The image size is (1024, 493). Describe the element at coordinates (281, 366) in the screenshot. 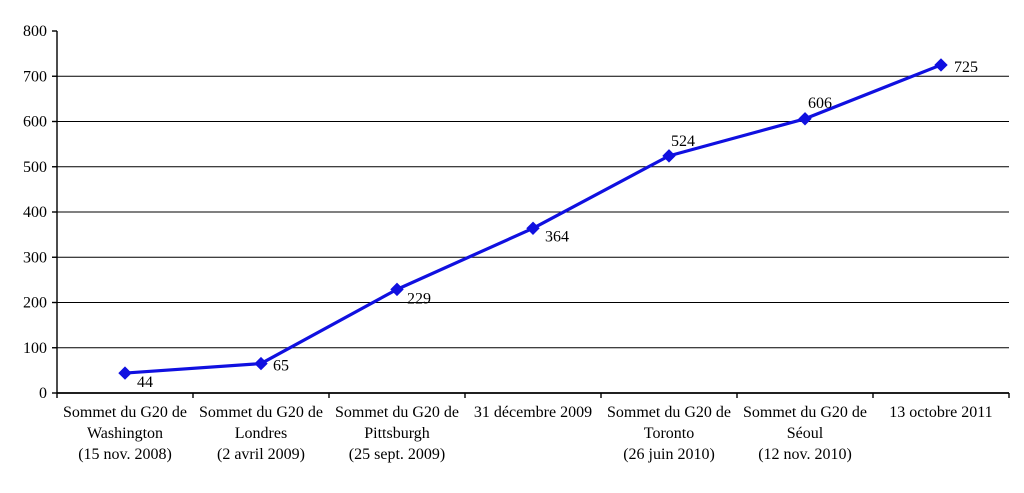

I see `data-point-label: 65` at that location.